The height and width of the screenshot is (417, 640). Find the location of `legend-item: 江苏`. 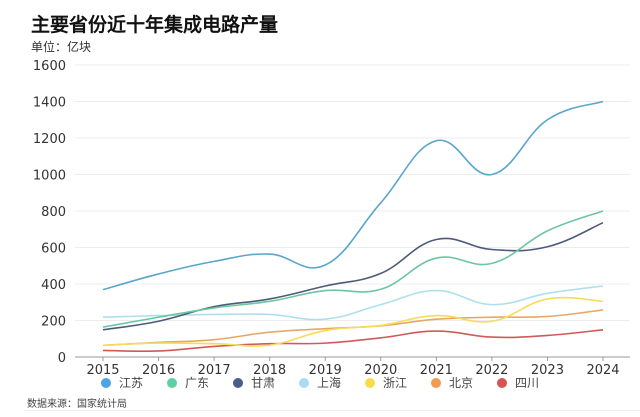

legend-item: 江苏 is located at coordinates (121, 382).